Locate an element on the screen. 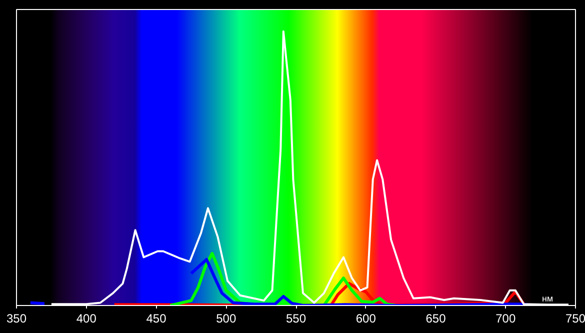 The height and width of the screenshot is (333, 585). x-tick-label: 400 is located at coordinates (86, 319).